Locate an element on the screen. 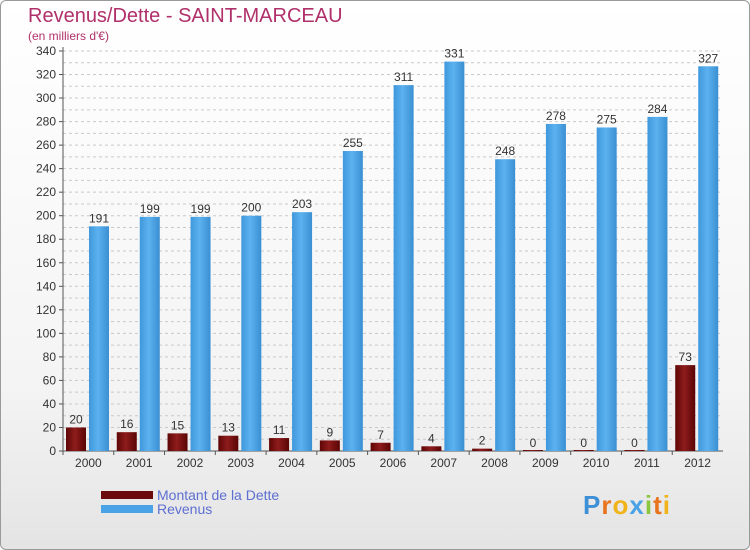 The width and height of the screenshot is (750, 550). data-label-revenus: 191 is located at coordinates (99, 218).